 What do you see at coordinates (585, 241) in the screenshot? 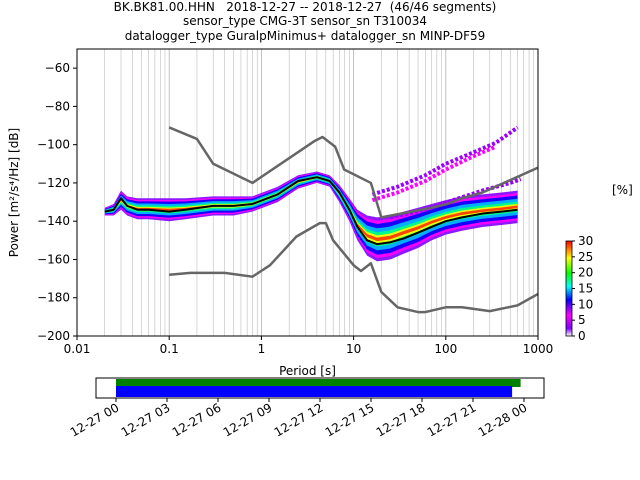
I see `colorbar-tick-label: 30` at bounding box center [585, 241].